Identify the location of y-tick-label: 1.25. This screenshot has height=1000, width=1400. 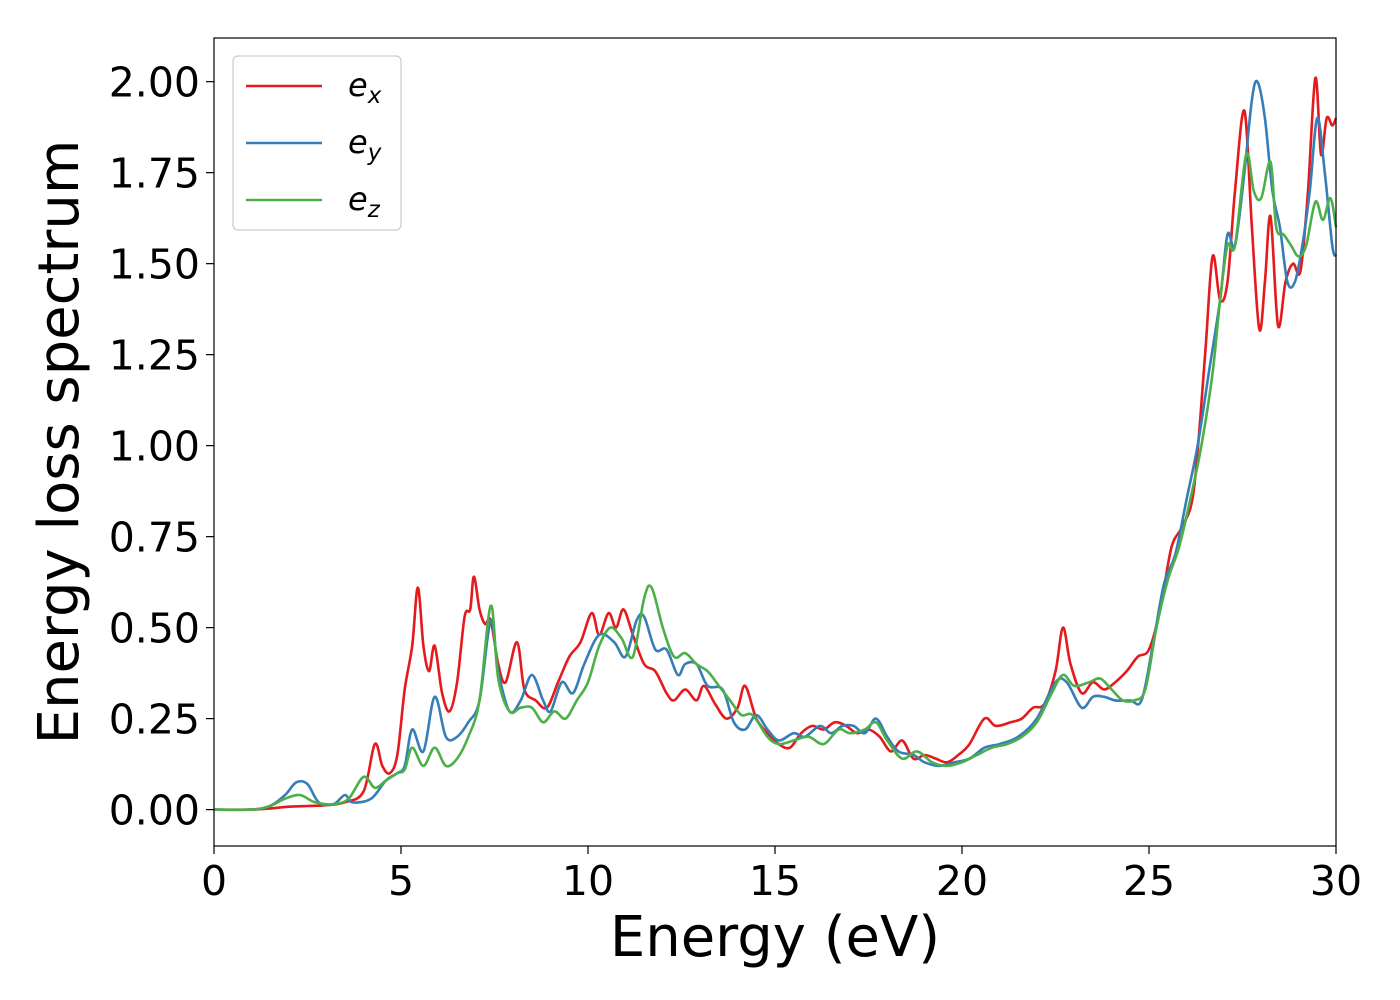
(154, 356).